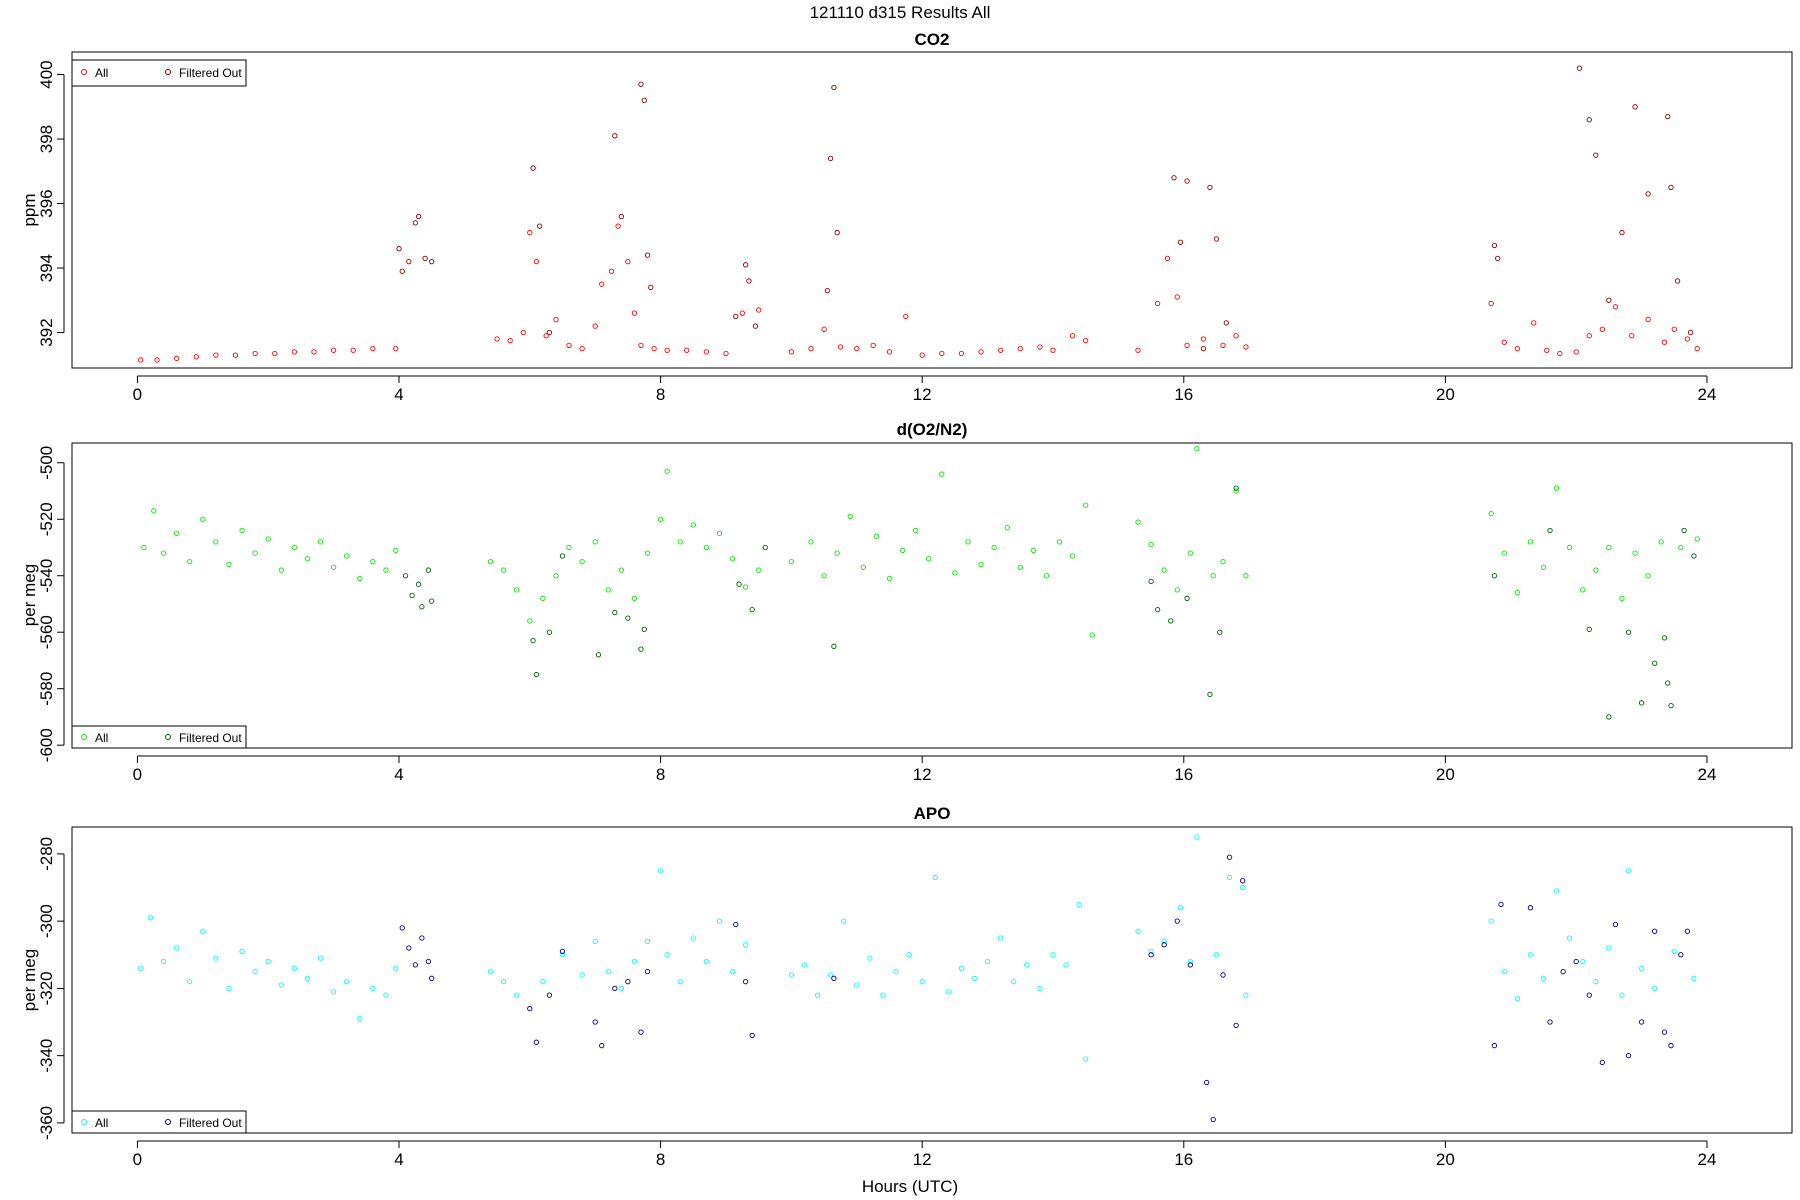 This screenshot has height=1200, width=1800. I want to click on y-tick-label: -500, so click(46, 463).